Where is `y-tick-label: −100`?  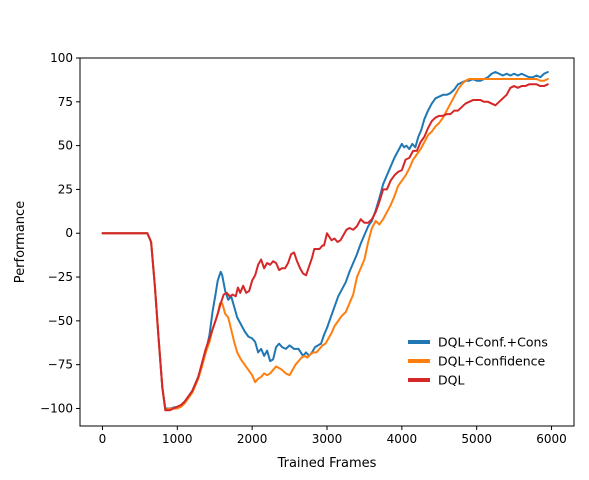
y-tick-label: −100 is located at coordinates (56, 408).